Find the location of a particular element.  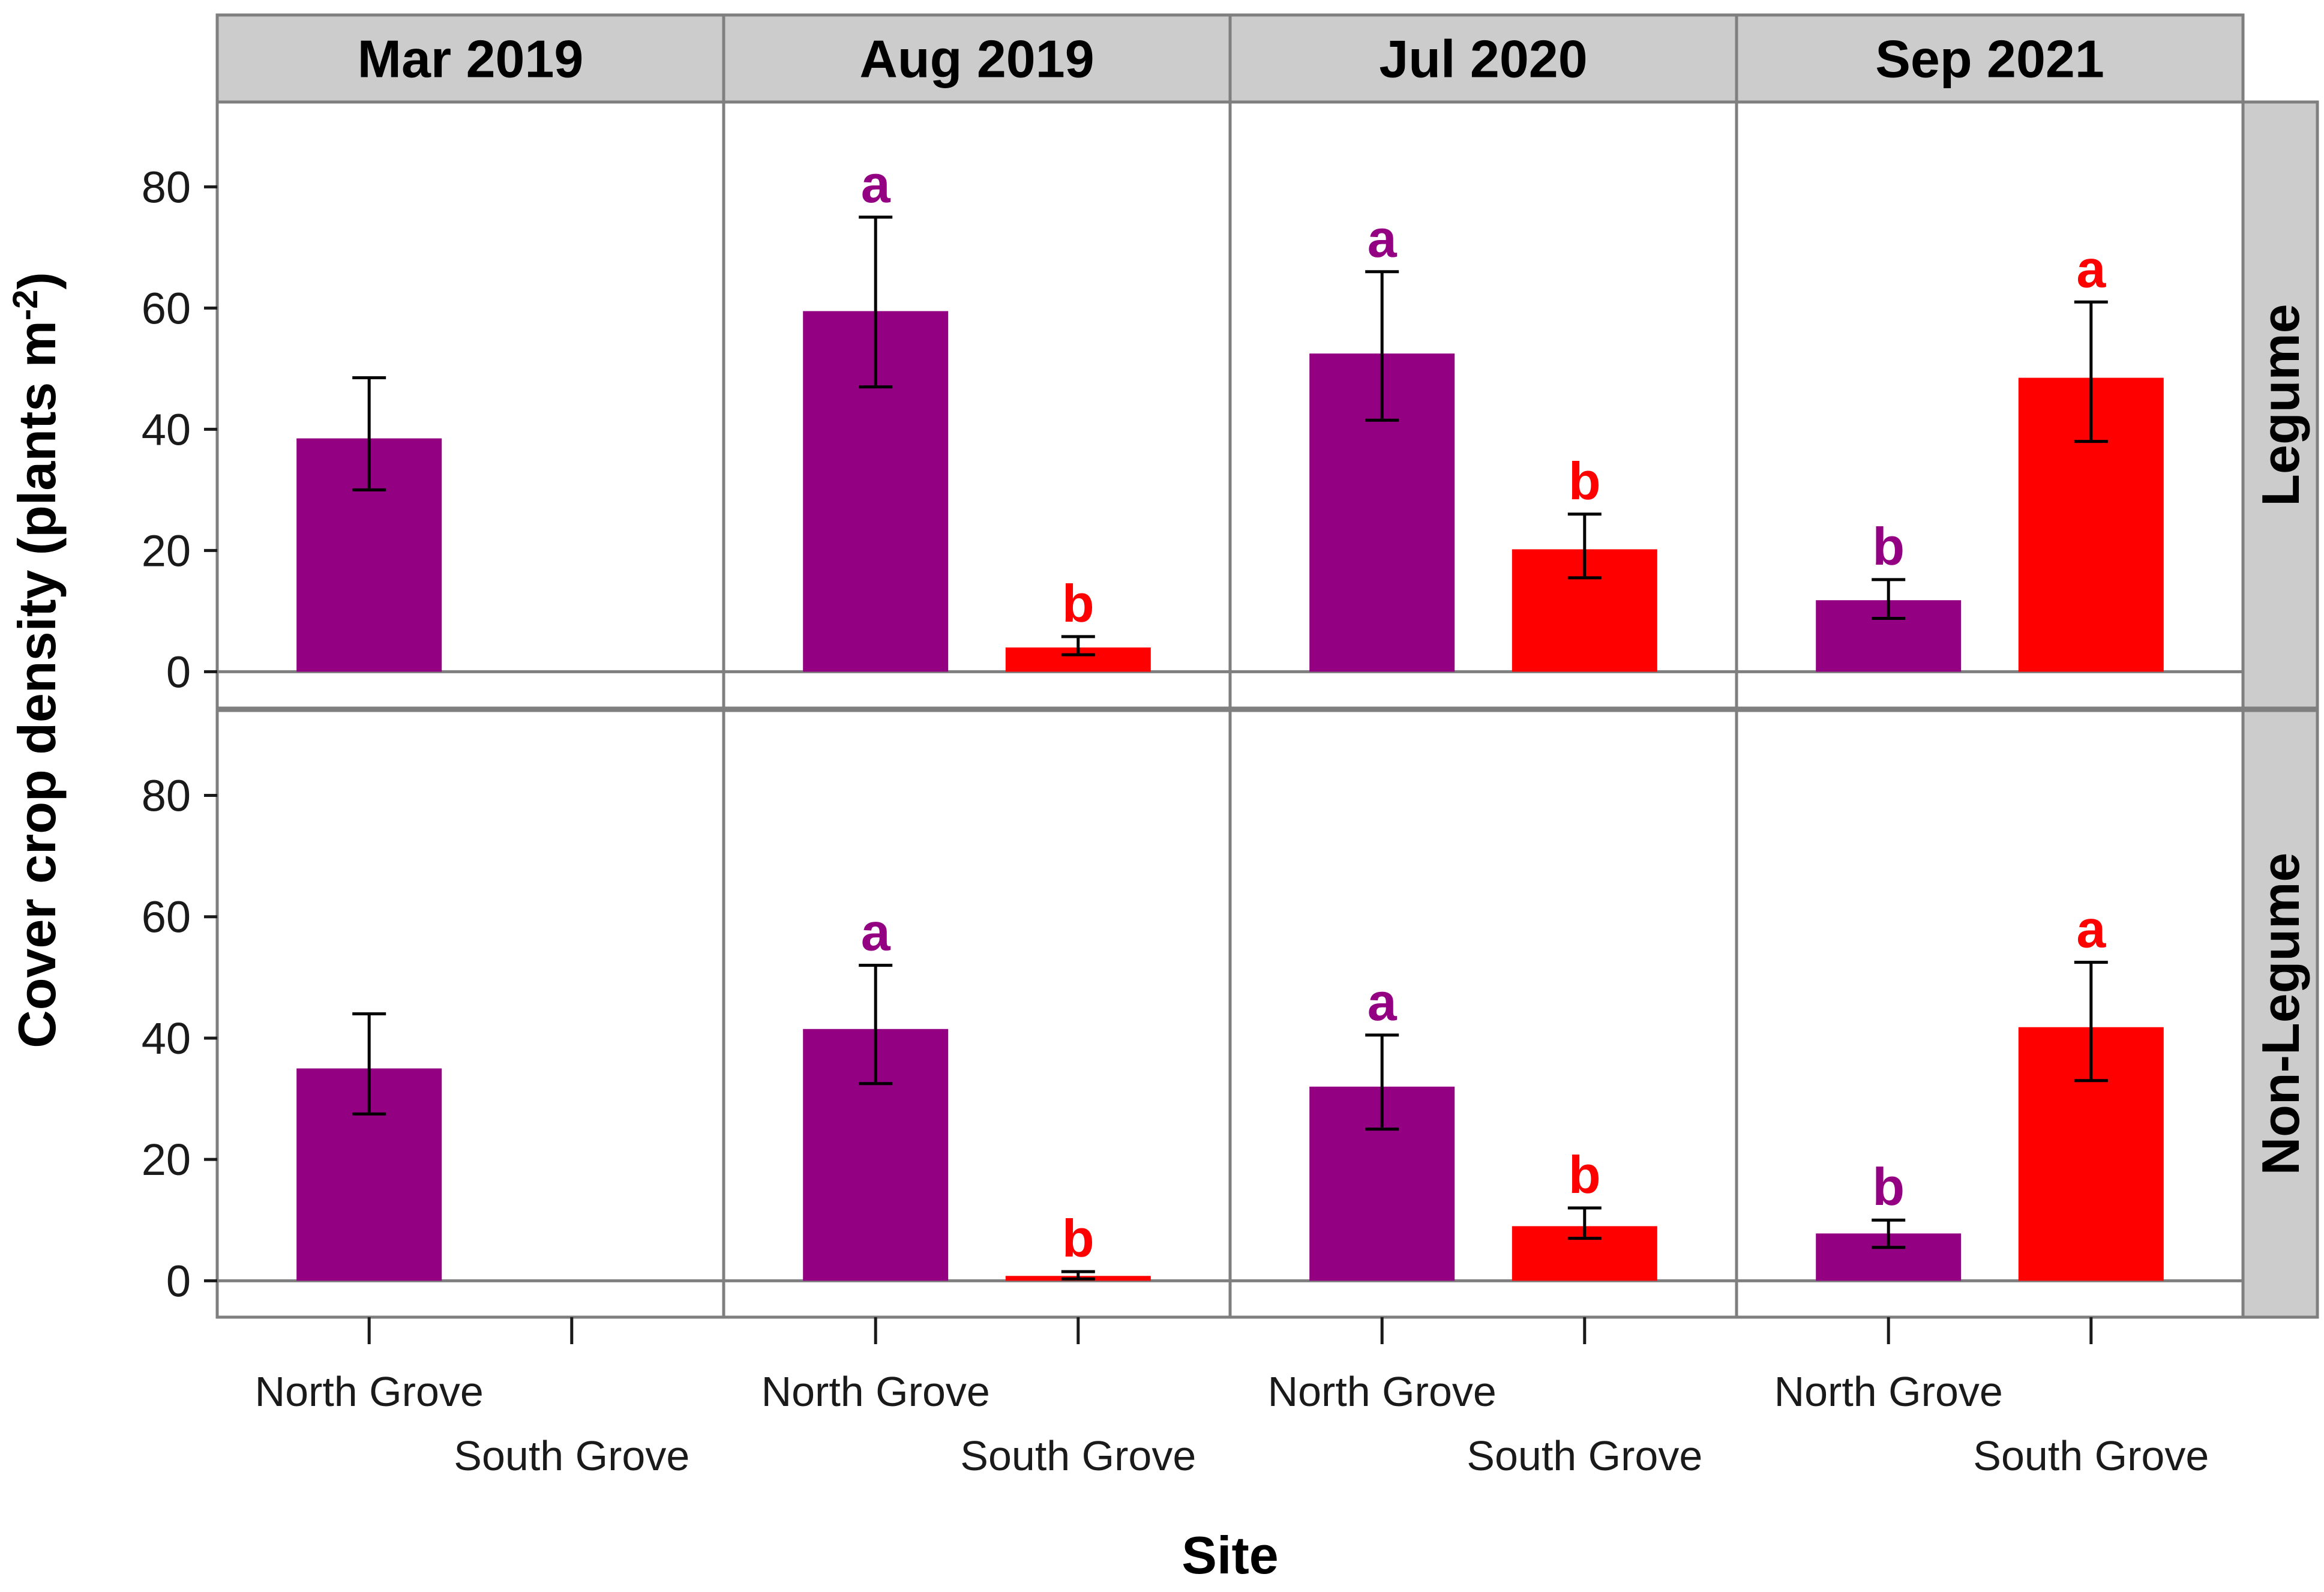

panel-non-legume-aug-2019 is located at coordinates (977, 1014).